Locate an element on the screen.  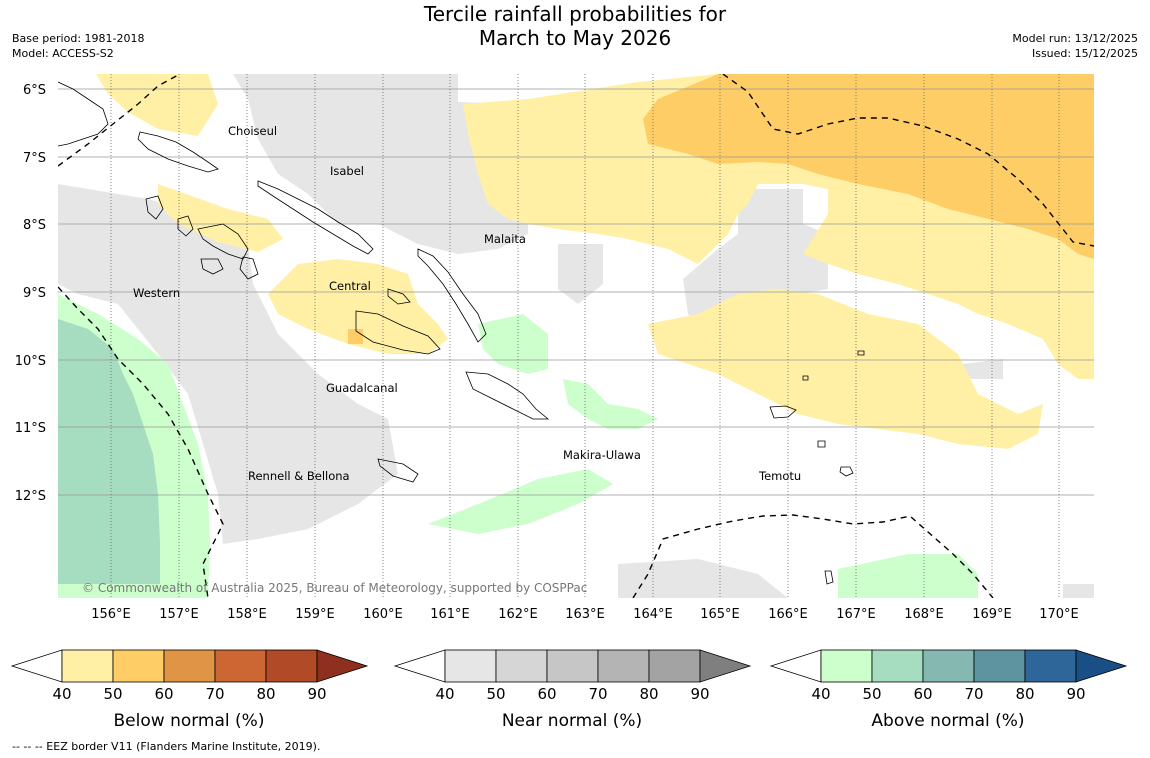
lon-label: 168°E is located at coordinates (924, 614).